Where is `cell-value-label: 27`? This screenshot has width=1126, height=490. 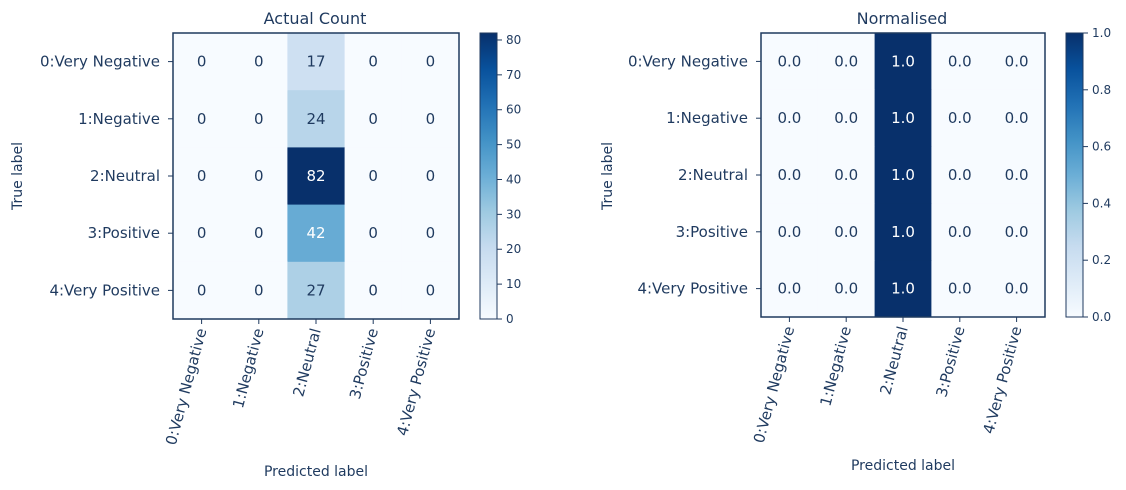
cell-value-label: 27 is located at coordinates (315, 290).